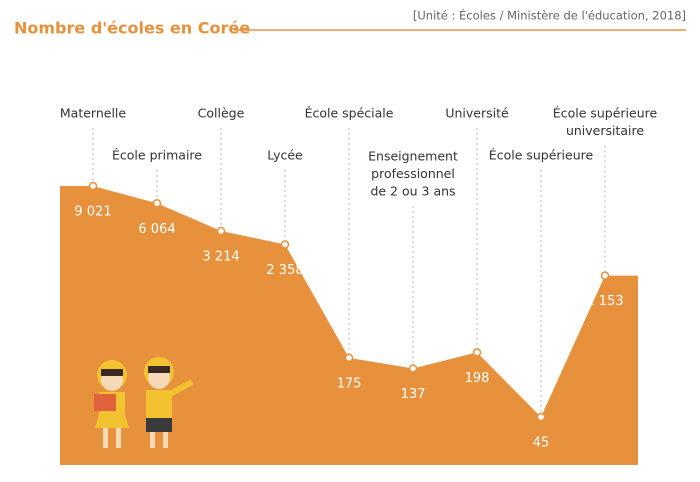 The image size is (700, 482). What do you see at coordinates (285, 155) in the screenshot?
I see `category-label: Lycée` at bounding box center [285, 155].